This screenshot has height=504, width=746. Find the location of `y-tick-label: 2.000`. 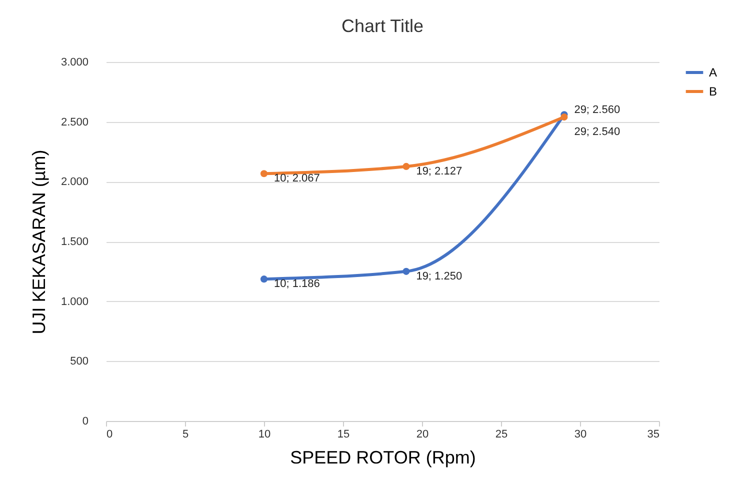

y-tick-label: 2.000 is located at coordinates (74, 182).